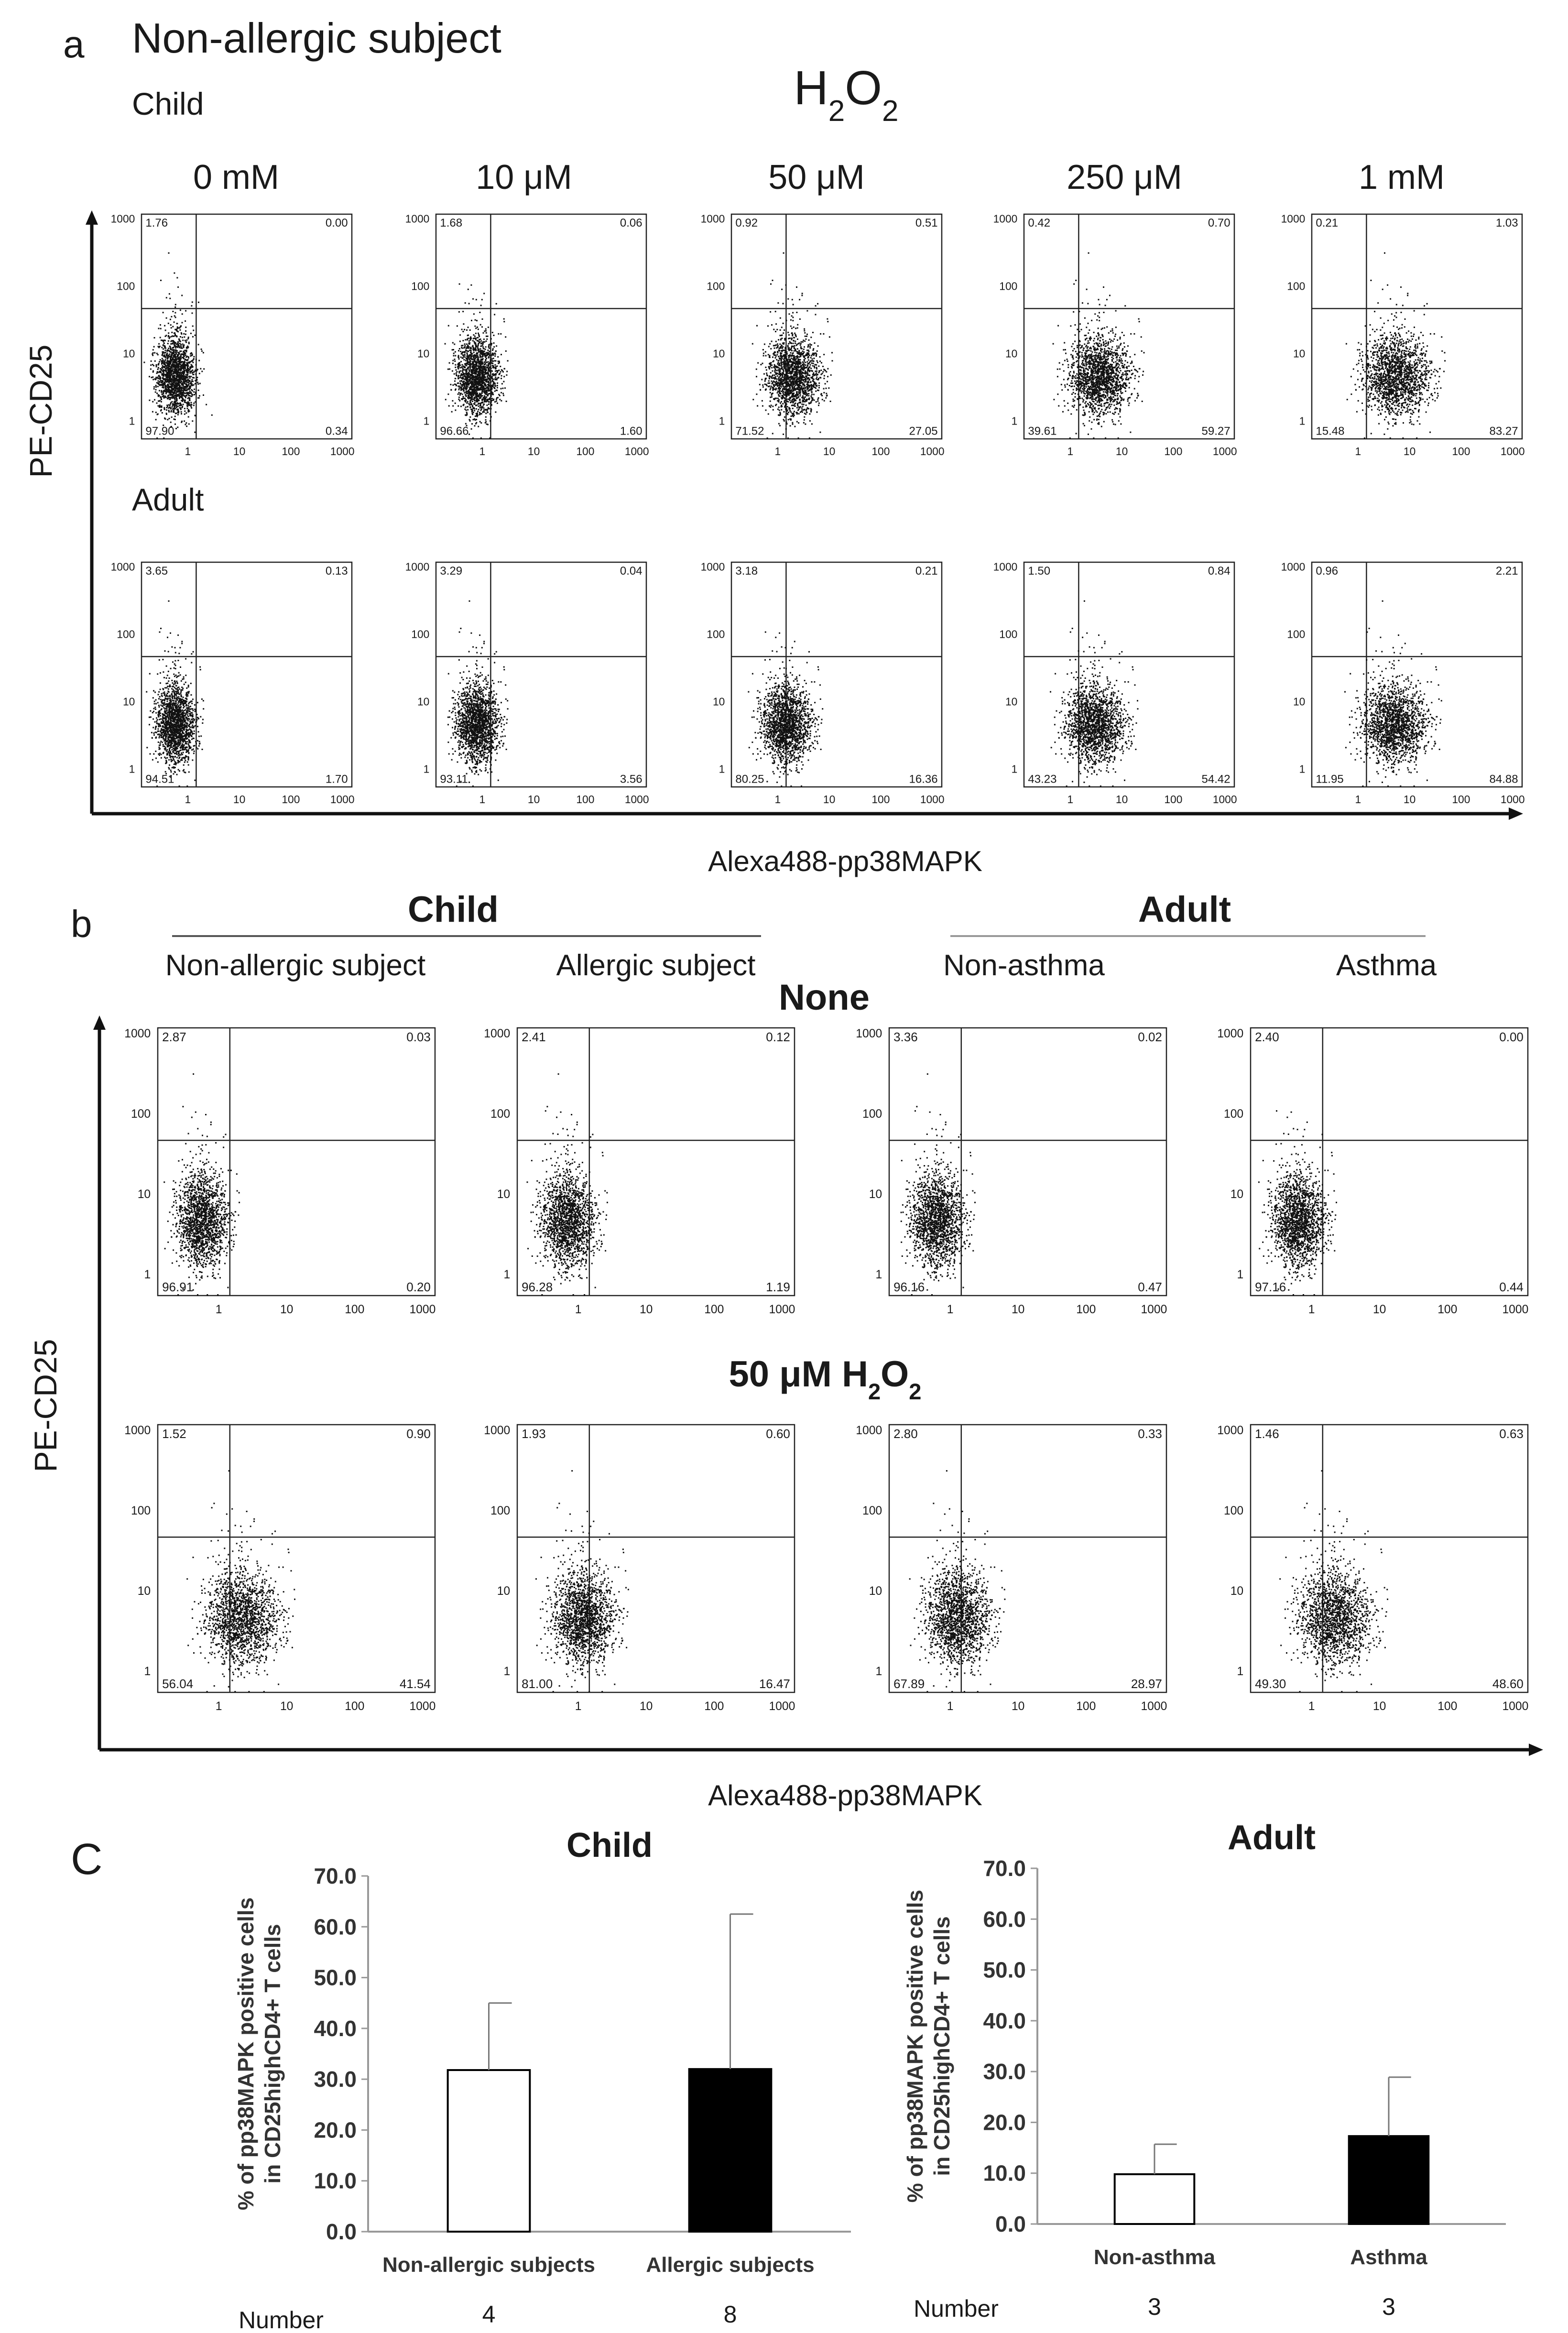 The height and width of the screenshot is (2333, 1568). What do you see at coordinates (915, 2046) in the screenshot?
I see `y-axis-label-line1: % of pp38MAPK positive cells` at bounding box center [915, 2046].